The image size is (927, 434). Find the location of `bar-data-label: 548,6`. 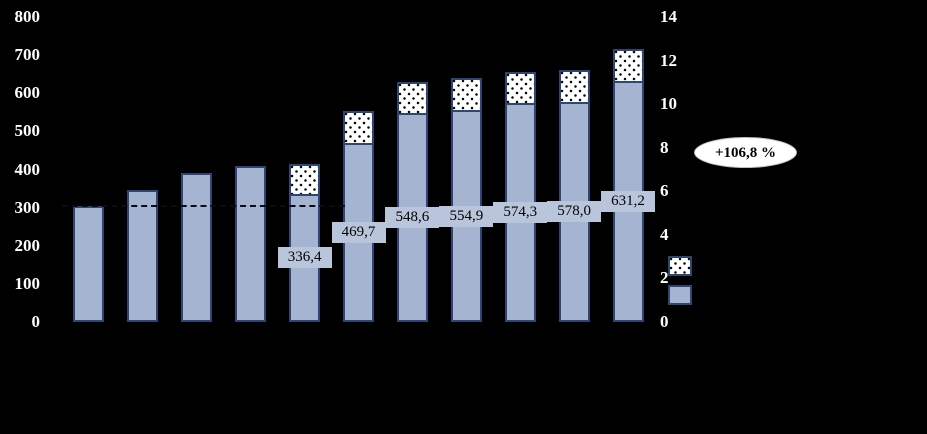

bar-data-label: 548,6 is located at coordinates (412, 217).